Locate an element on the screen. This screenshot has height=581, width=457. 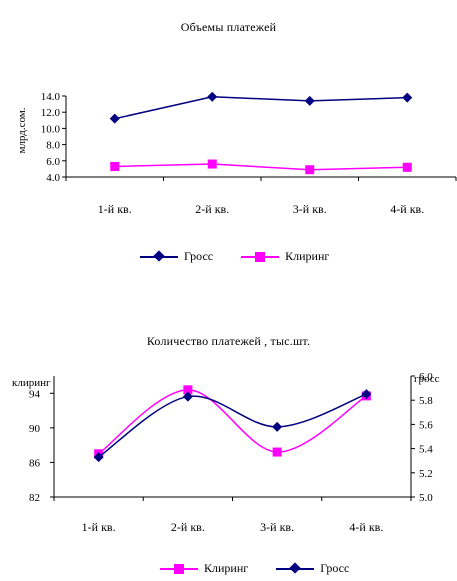
legend: Гросс Клиринг is located at coordinates (248, 256).